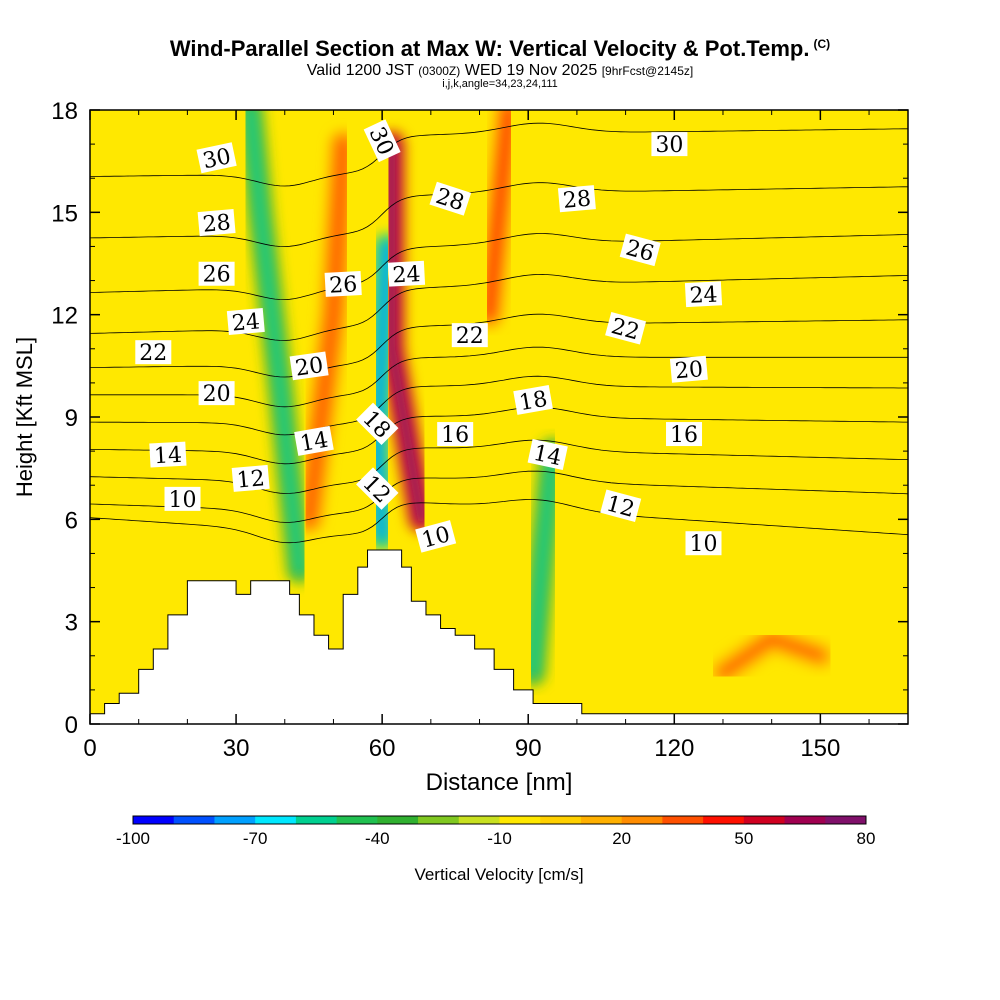  I want to click on theta-label: 18, so click(377, 424).